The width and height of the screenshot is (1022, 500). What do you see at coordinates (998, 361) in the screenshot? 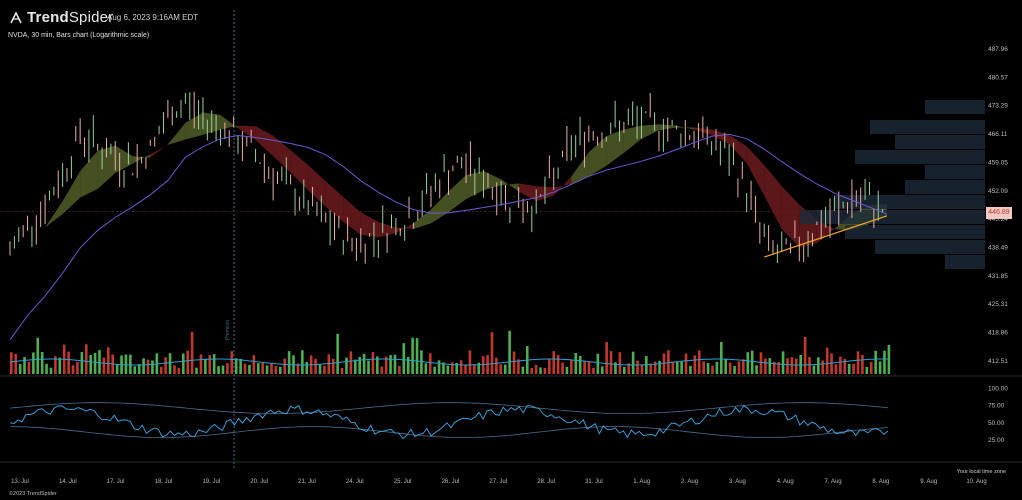
I see `price-tick-label: 412.51` at bounding box center [998, 361].